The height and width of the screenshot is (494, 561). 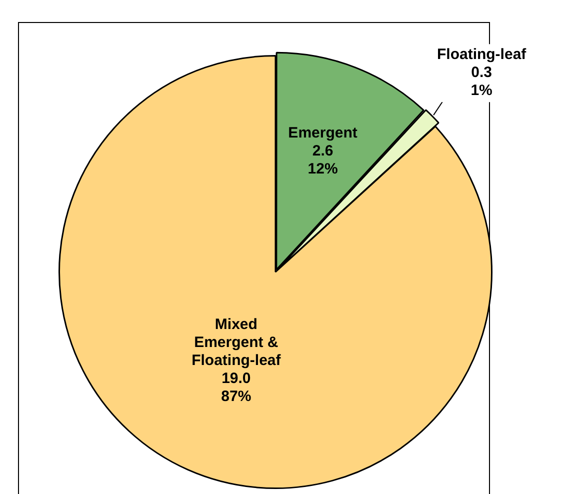 What do you see at coordinates (481, 82) in the screenshot?
I see `data-label: 0.3 1%` at bounding box center [481, 82].